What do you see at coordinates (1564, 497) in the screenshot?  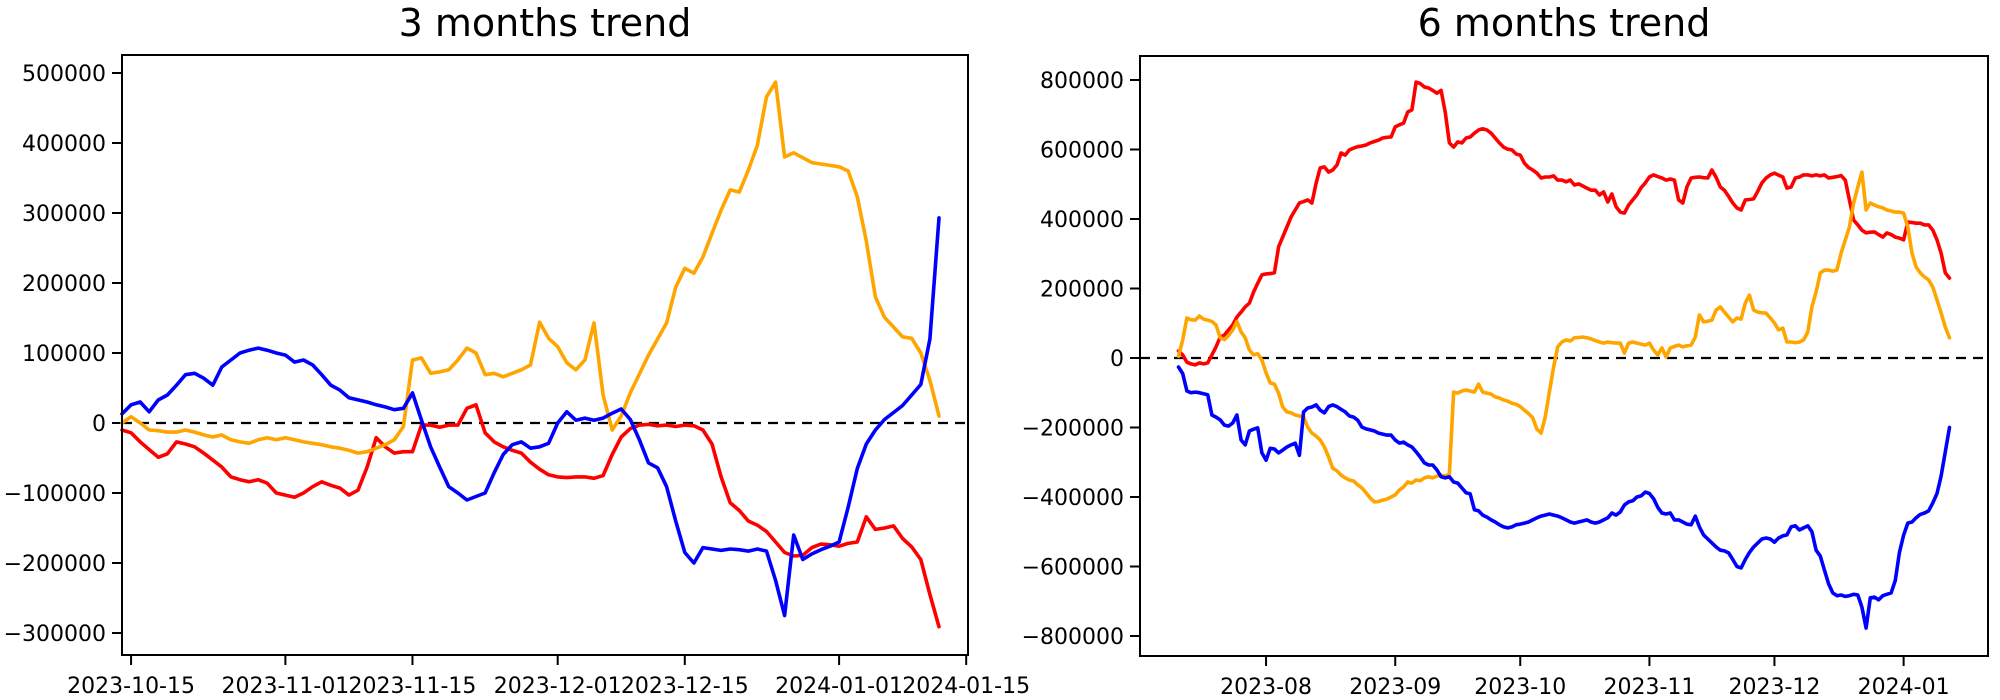 I see `series-line-blue` at bounding box center [1564, 497].